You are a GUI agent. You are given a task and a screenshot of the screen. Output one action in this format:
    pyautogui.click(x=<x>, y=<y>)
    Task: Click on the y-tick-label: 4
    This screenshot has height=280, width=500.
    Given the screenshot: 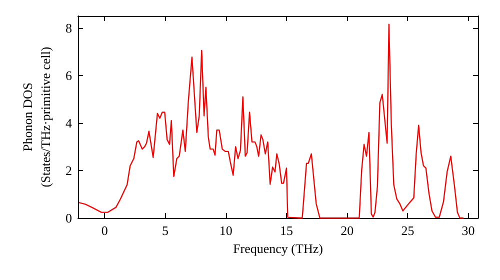 What is the action you would take?
    pyautogui.click(x=69, y=122)
    